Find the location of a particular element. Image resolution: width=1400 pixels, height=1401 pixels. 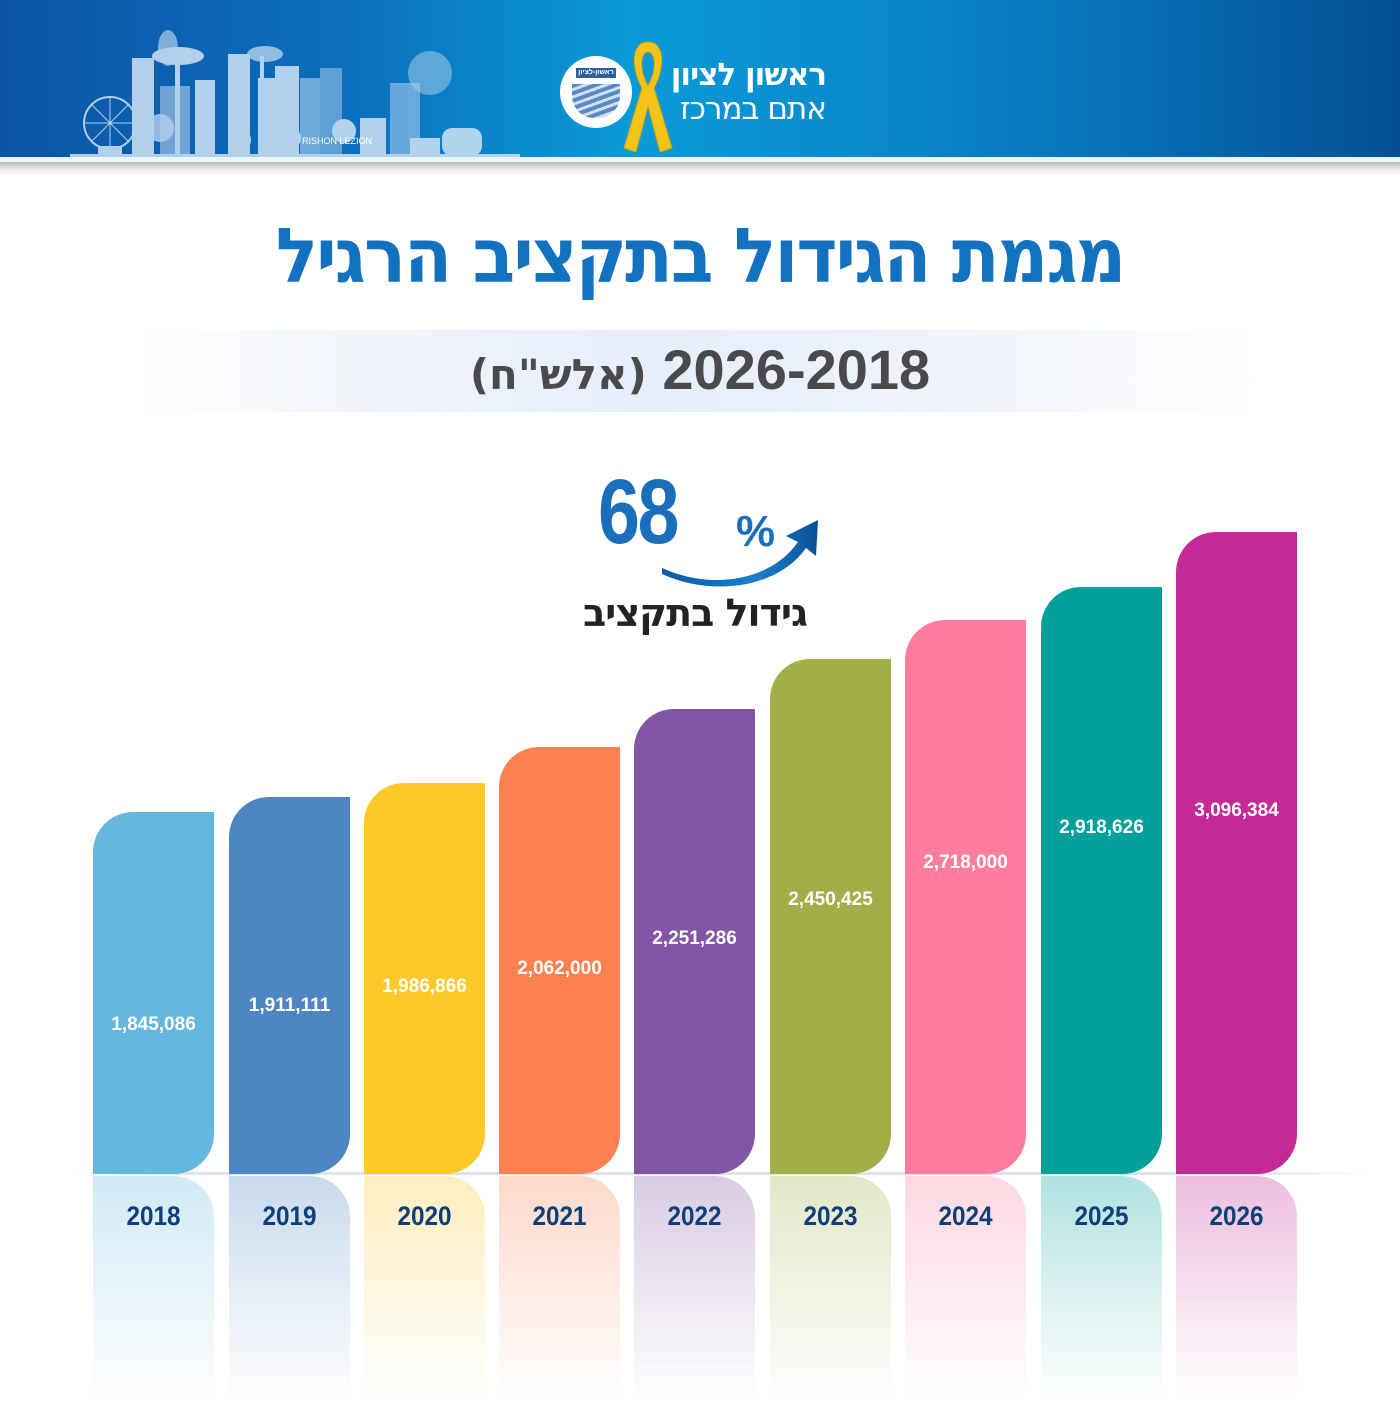

bar-value-label: 1,911,111 is located at coordinates (289, 1005).